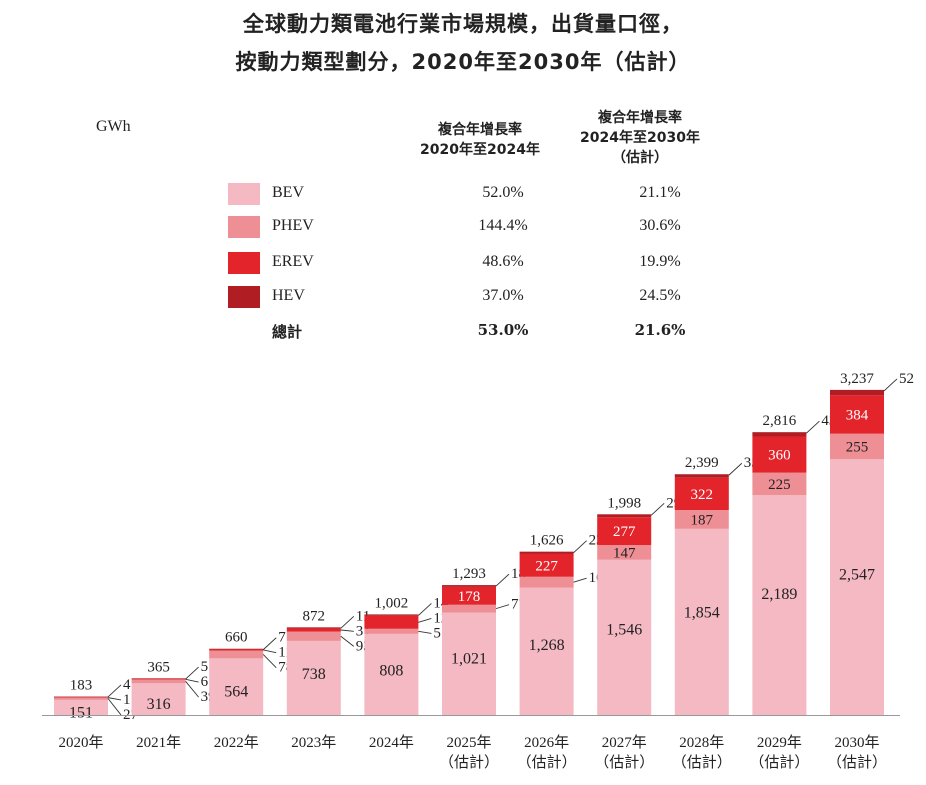 The image size is (926, 785). What do you see at coordinates (468, 742) in the screenshot?
I see `x-tick-label-5: 2025年` at bounding box center [468, 742].